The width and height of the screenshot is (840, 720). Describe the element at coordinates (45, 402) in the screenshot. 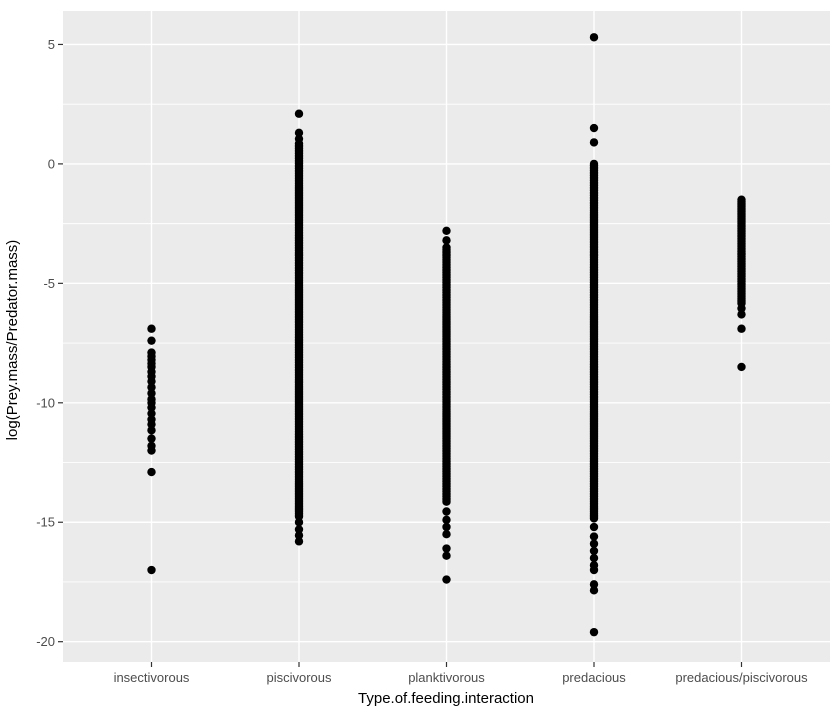

I see `y-axis-tick-label: -10` at that location.